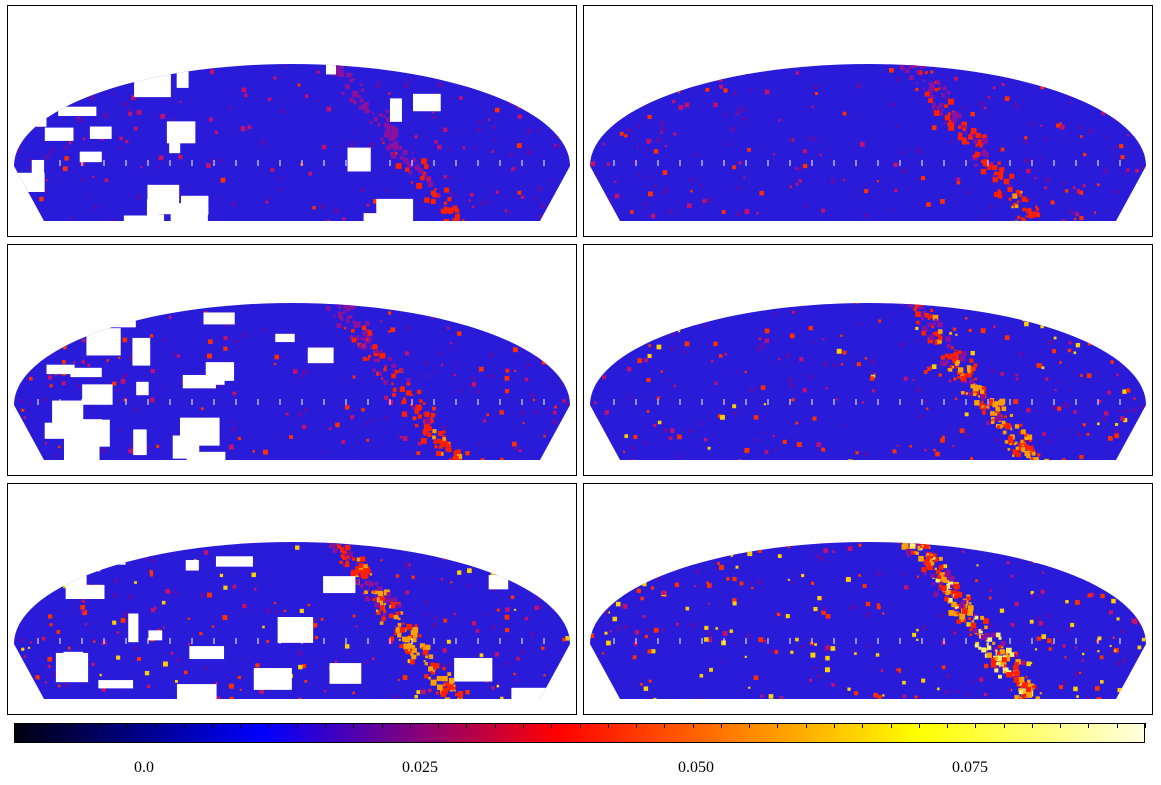  I want to click on sky-map-background, so click(868, 142).